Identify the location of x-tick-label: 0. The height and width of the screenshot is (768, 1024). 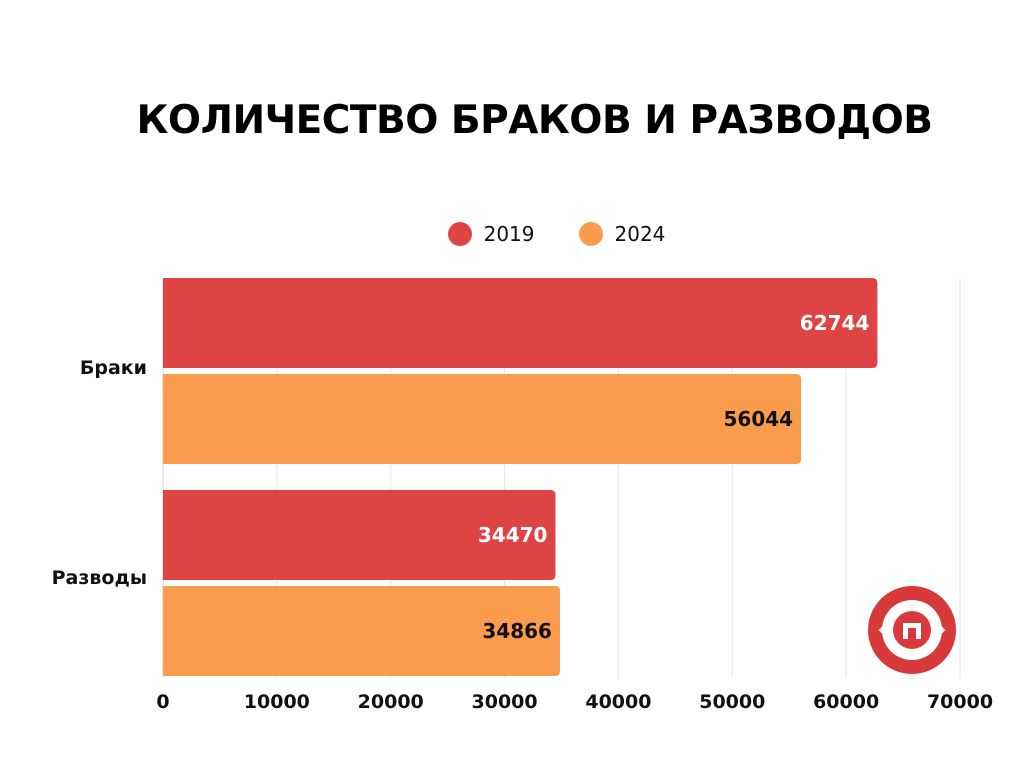
(162, 702).